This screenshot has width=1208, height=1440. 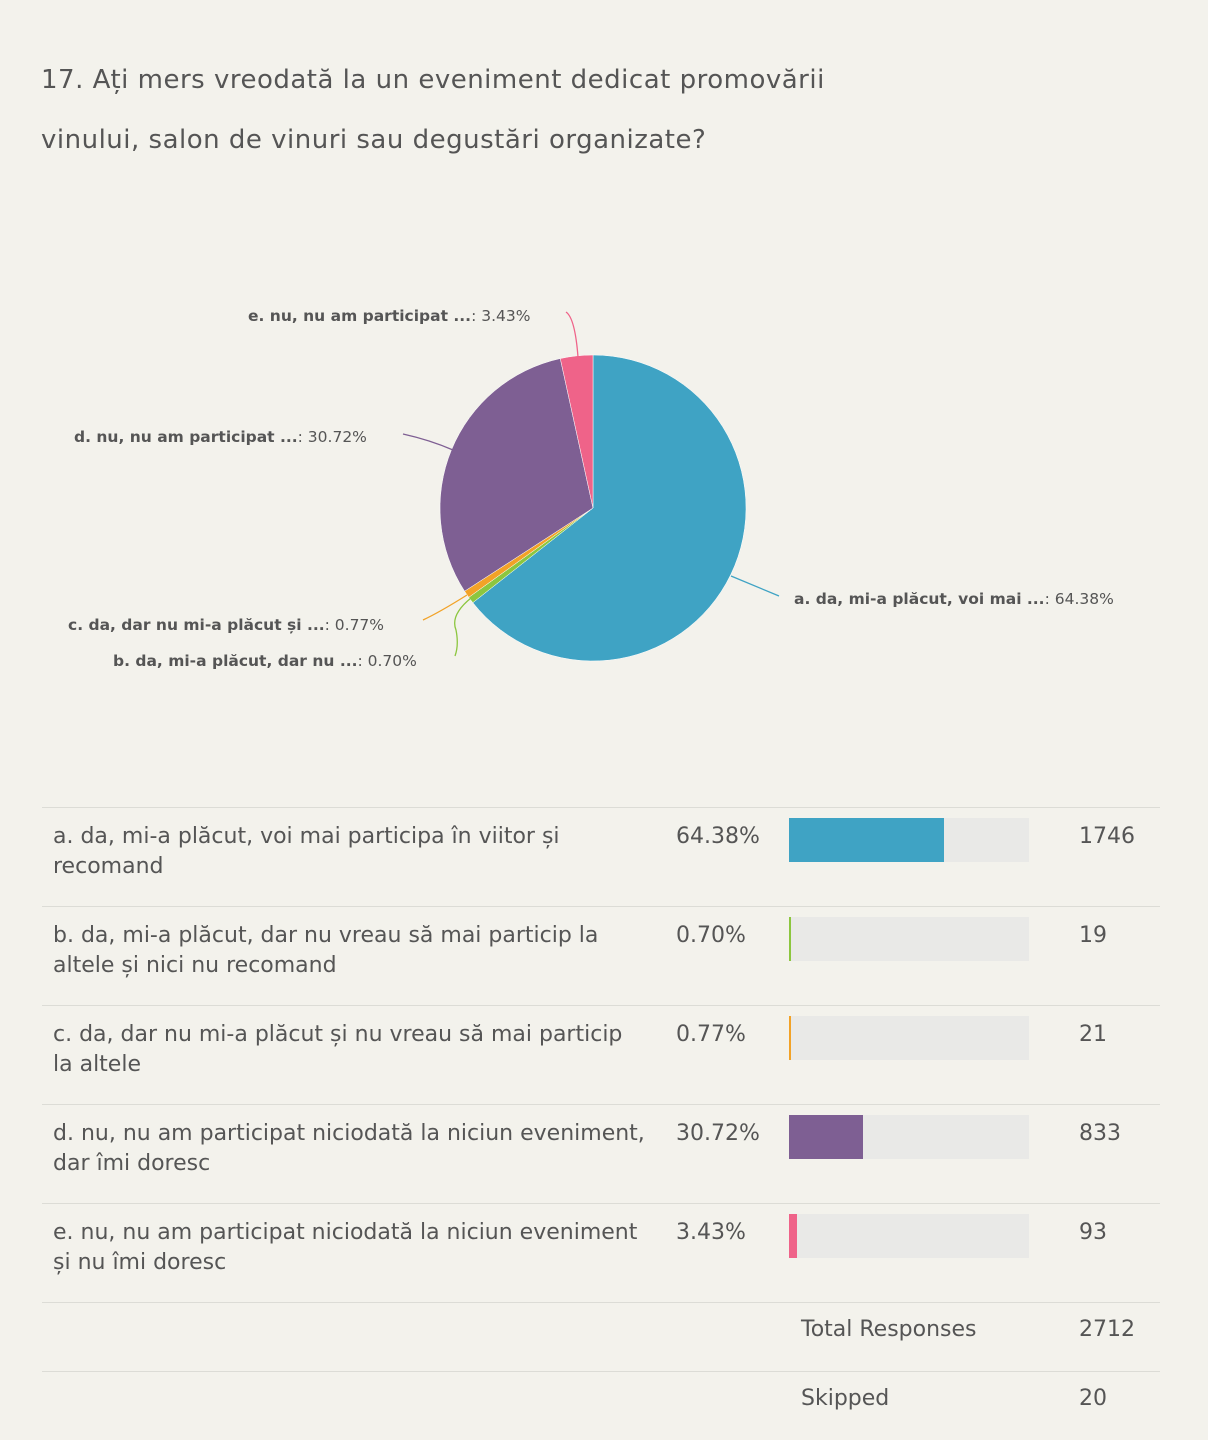 I want to click on pie-label: e. nu, nu am participat ...: 3.43%, so click(x=389, y=316).